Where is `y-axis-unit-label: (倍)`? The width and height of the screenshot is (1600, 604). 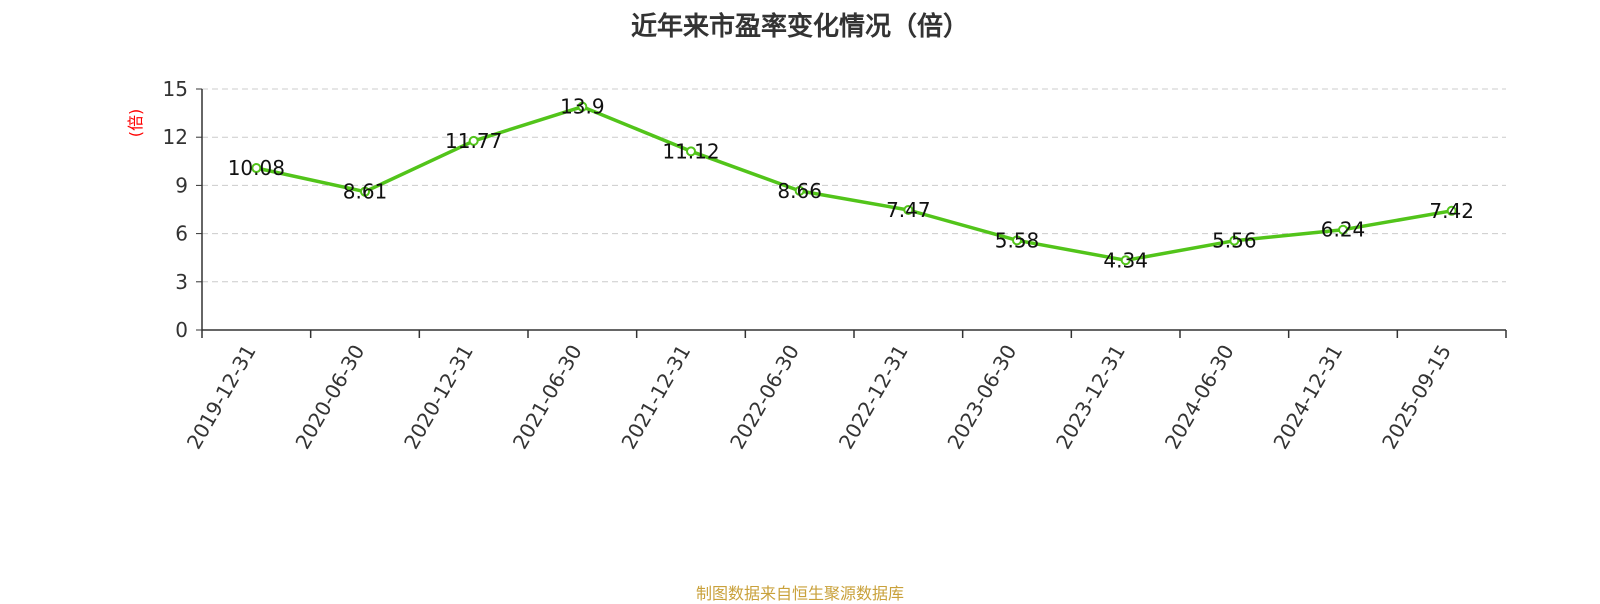 y-axis-unit-label: (倍) is located at coordinates (135, 123).